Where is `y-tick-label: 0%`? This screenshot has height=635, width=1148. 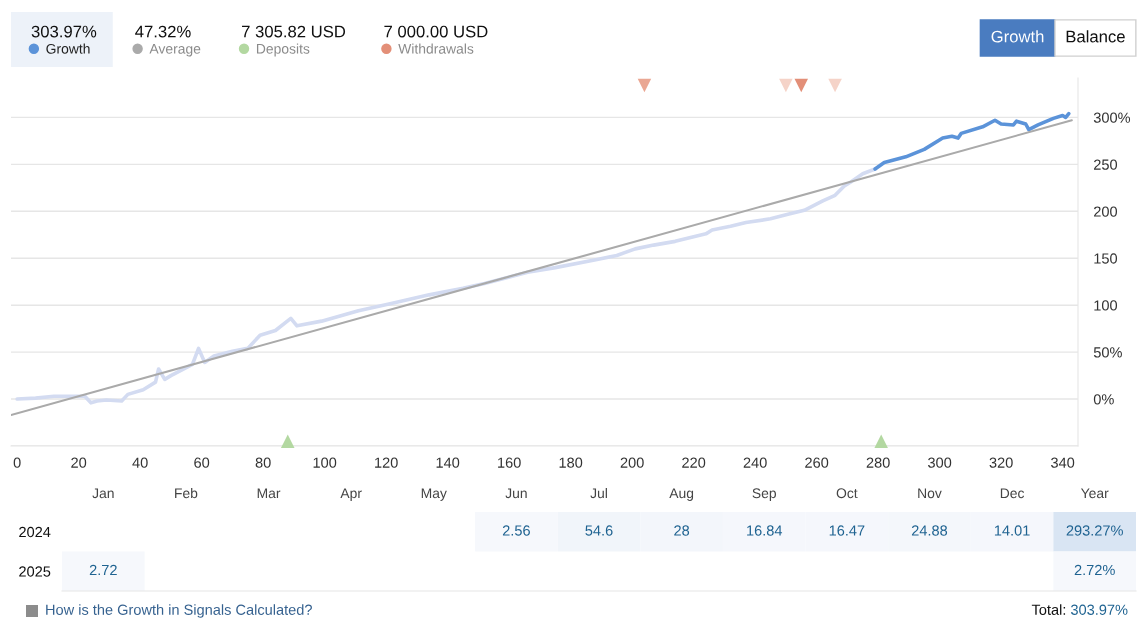
y-tick-label: 0% is located at coordinates (1103, 399).